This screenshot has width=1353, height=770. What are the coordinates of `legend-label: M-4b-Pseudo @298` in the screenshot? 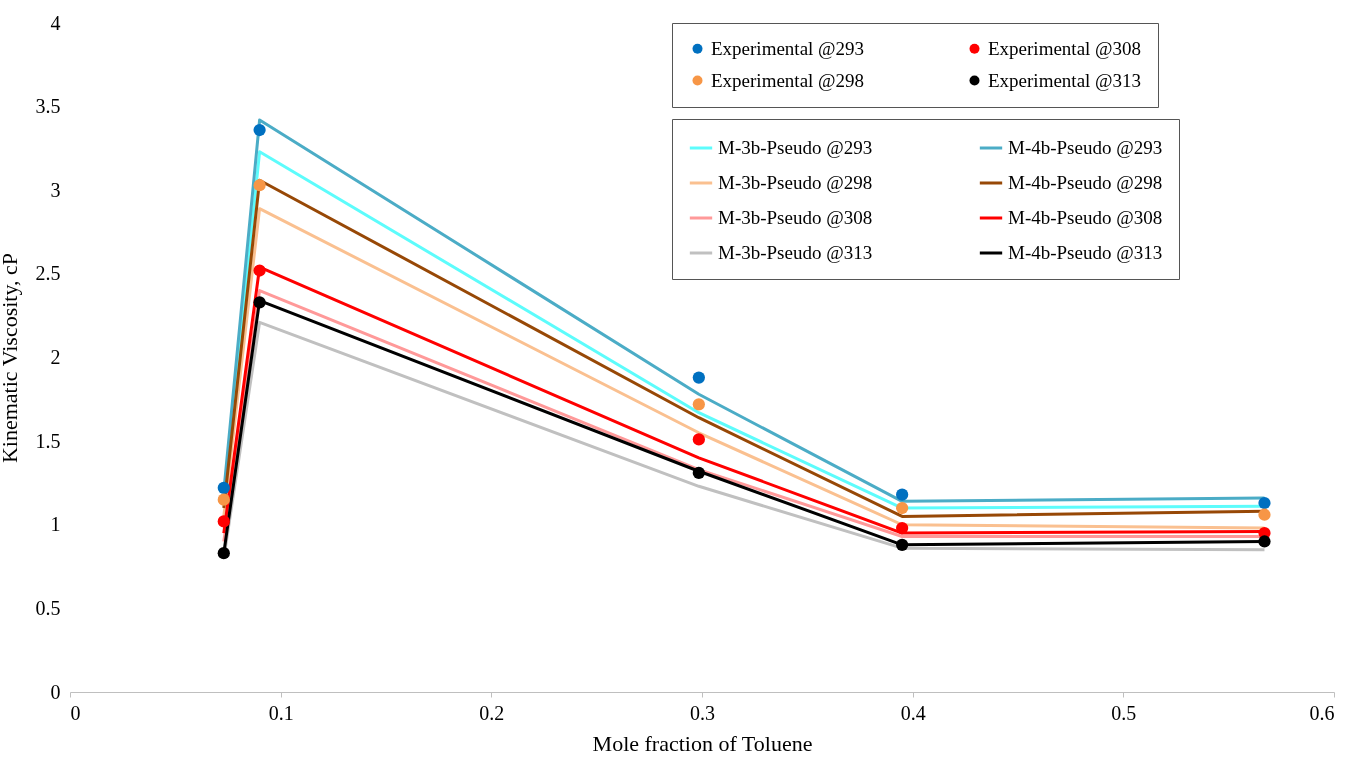 It's located at (1085, 182).